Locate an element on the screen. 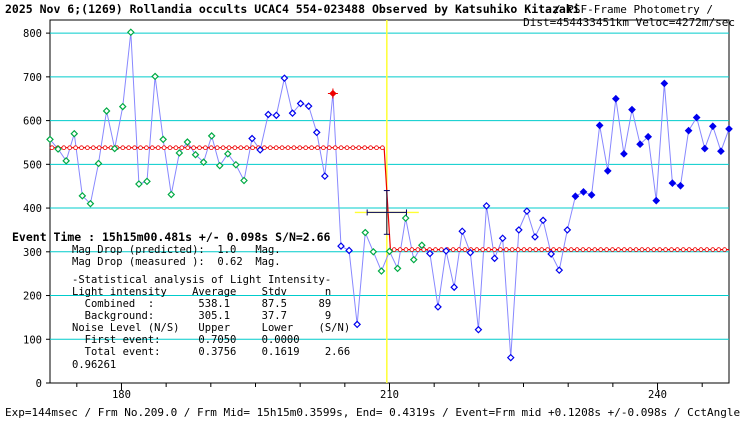 Image resolution: width=740 pixels, height=425 pixels. x-axis-ticks: 180 210 240 is located at coordinates (389, 392).